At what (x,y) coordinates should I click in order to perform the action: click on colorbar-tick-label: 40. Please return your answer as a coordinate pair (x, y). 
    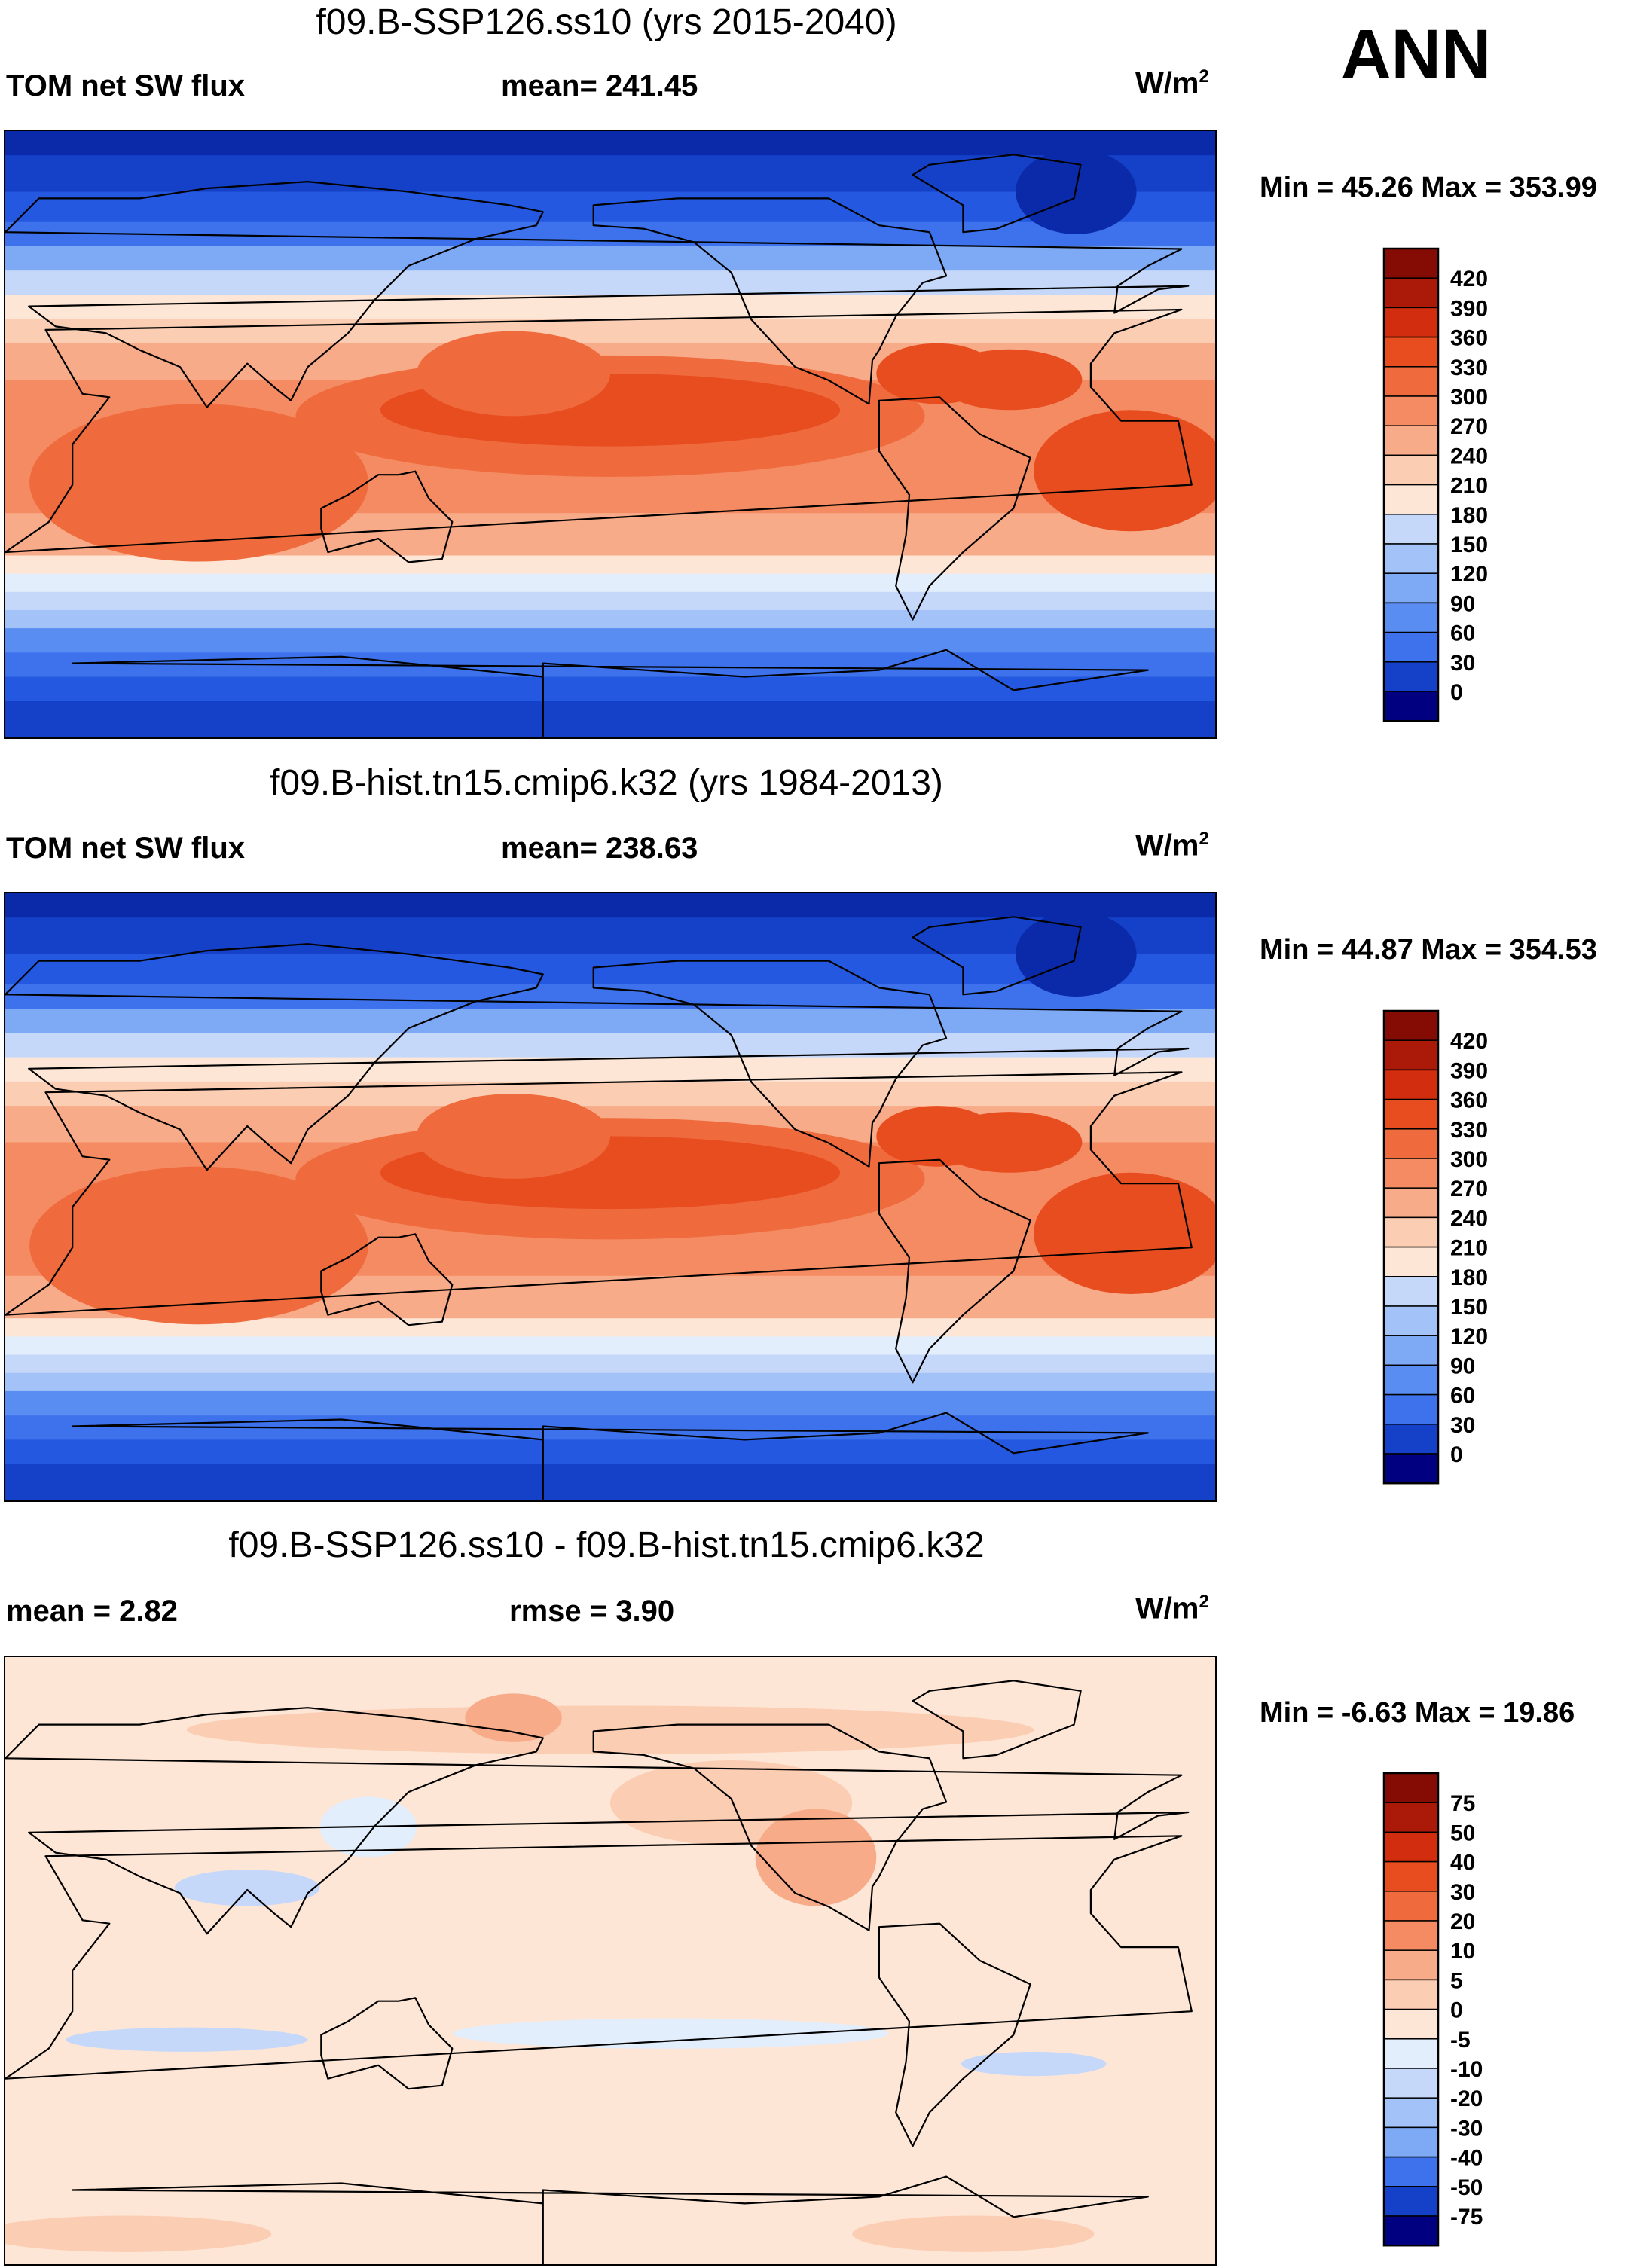
    Looking at the image, I should click on (1462, 1864).